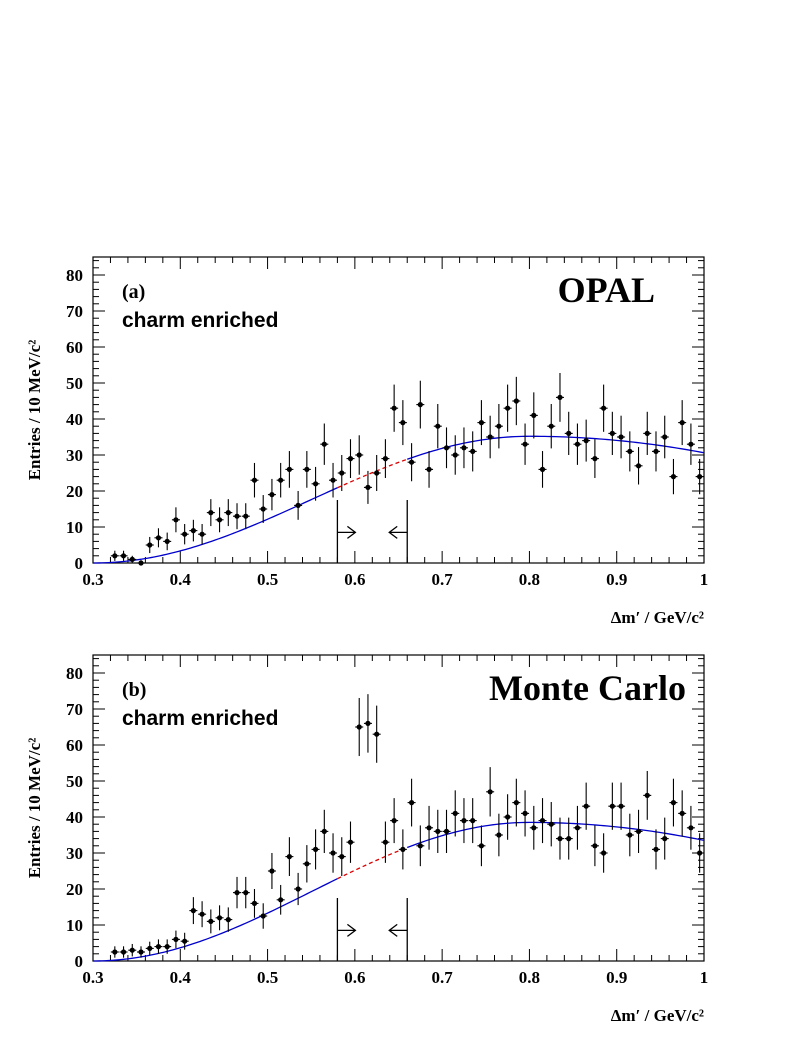  Describe the element at coordinates (587, 688) in the screenshot. I see `panel-title: Monte Carlo` at that location.